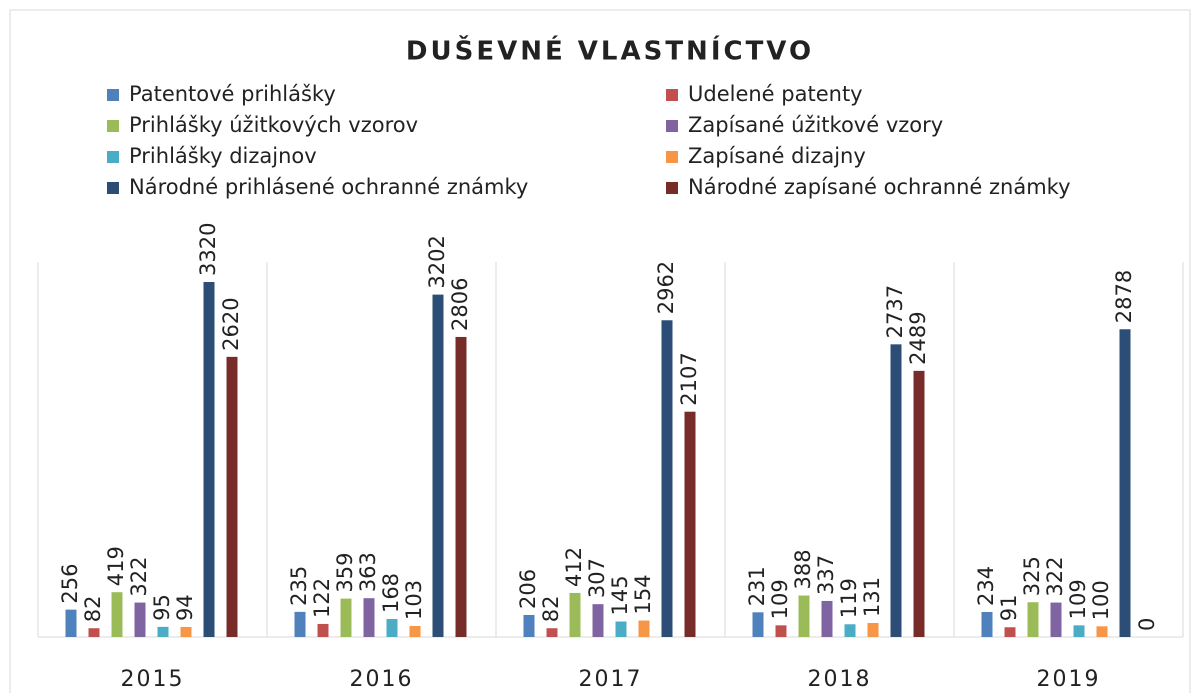 This screenshot has width=1200, height=693. I want to click on x-tick-label: 2019, so click(1069, 679).